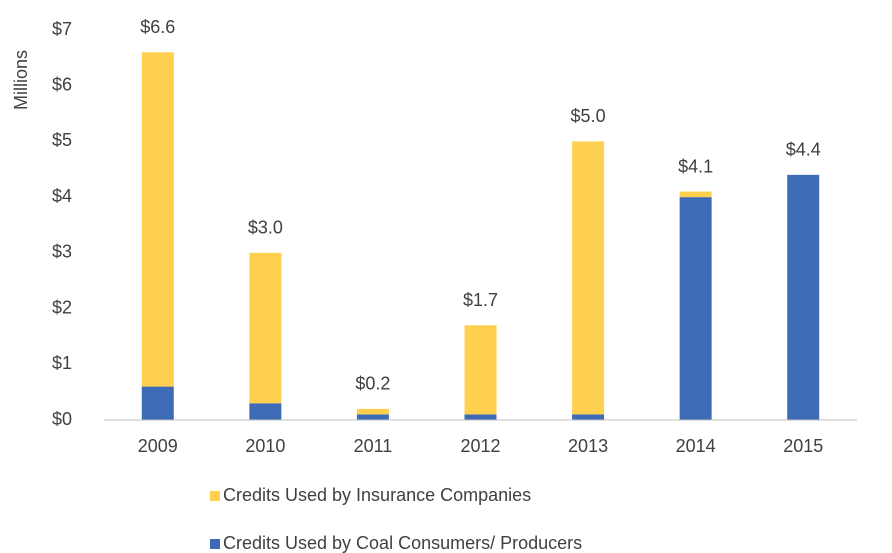 The height and width of the screenshot is (553, 892). I want to click on total-label: $0.2, so click(372, 384).